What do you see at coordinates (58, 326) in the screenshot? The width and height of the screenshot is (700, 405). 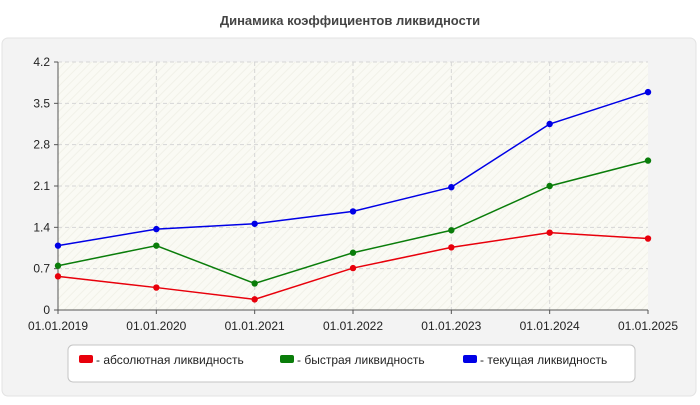 I see `x-tick-label: 01.01.2019` at bounding box center [58, 326].